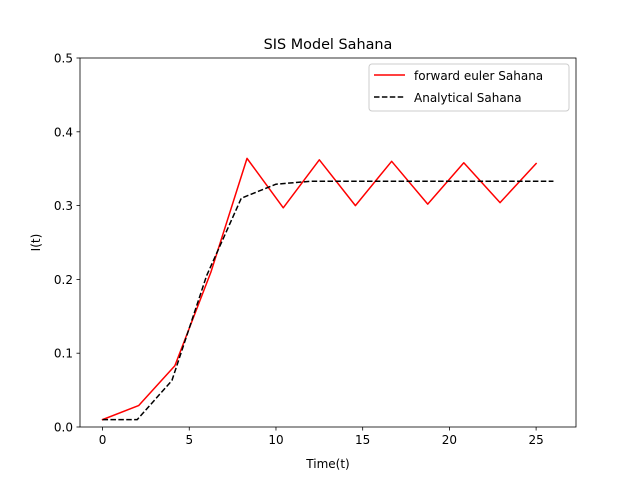  What do you see at coordinates (328, 45) in the screenshot?
I see `chart-title: SIS Model Sahana` at bounding box center [328, 45].